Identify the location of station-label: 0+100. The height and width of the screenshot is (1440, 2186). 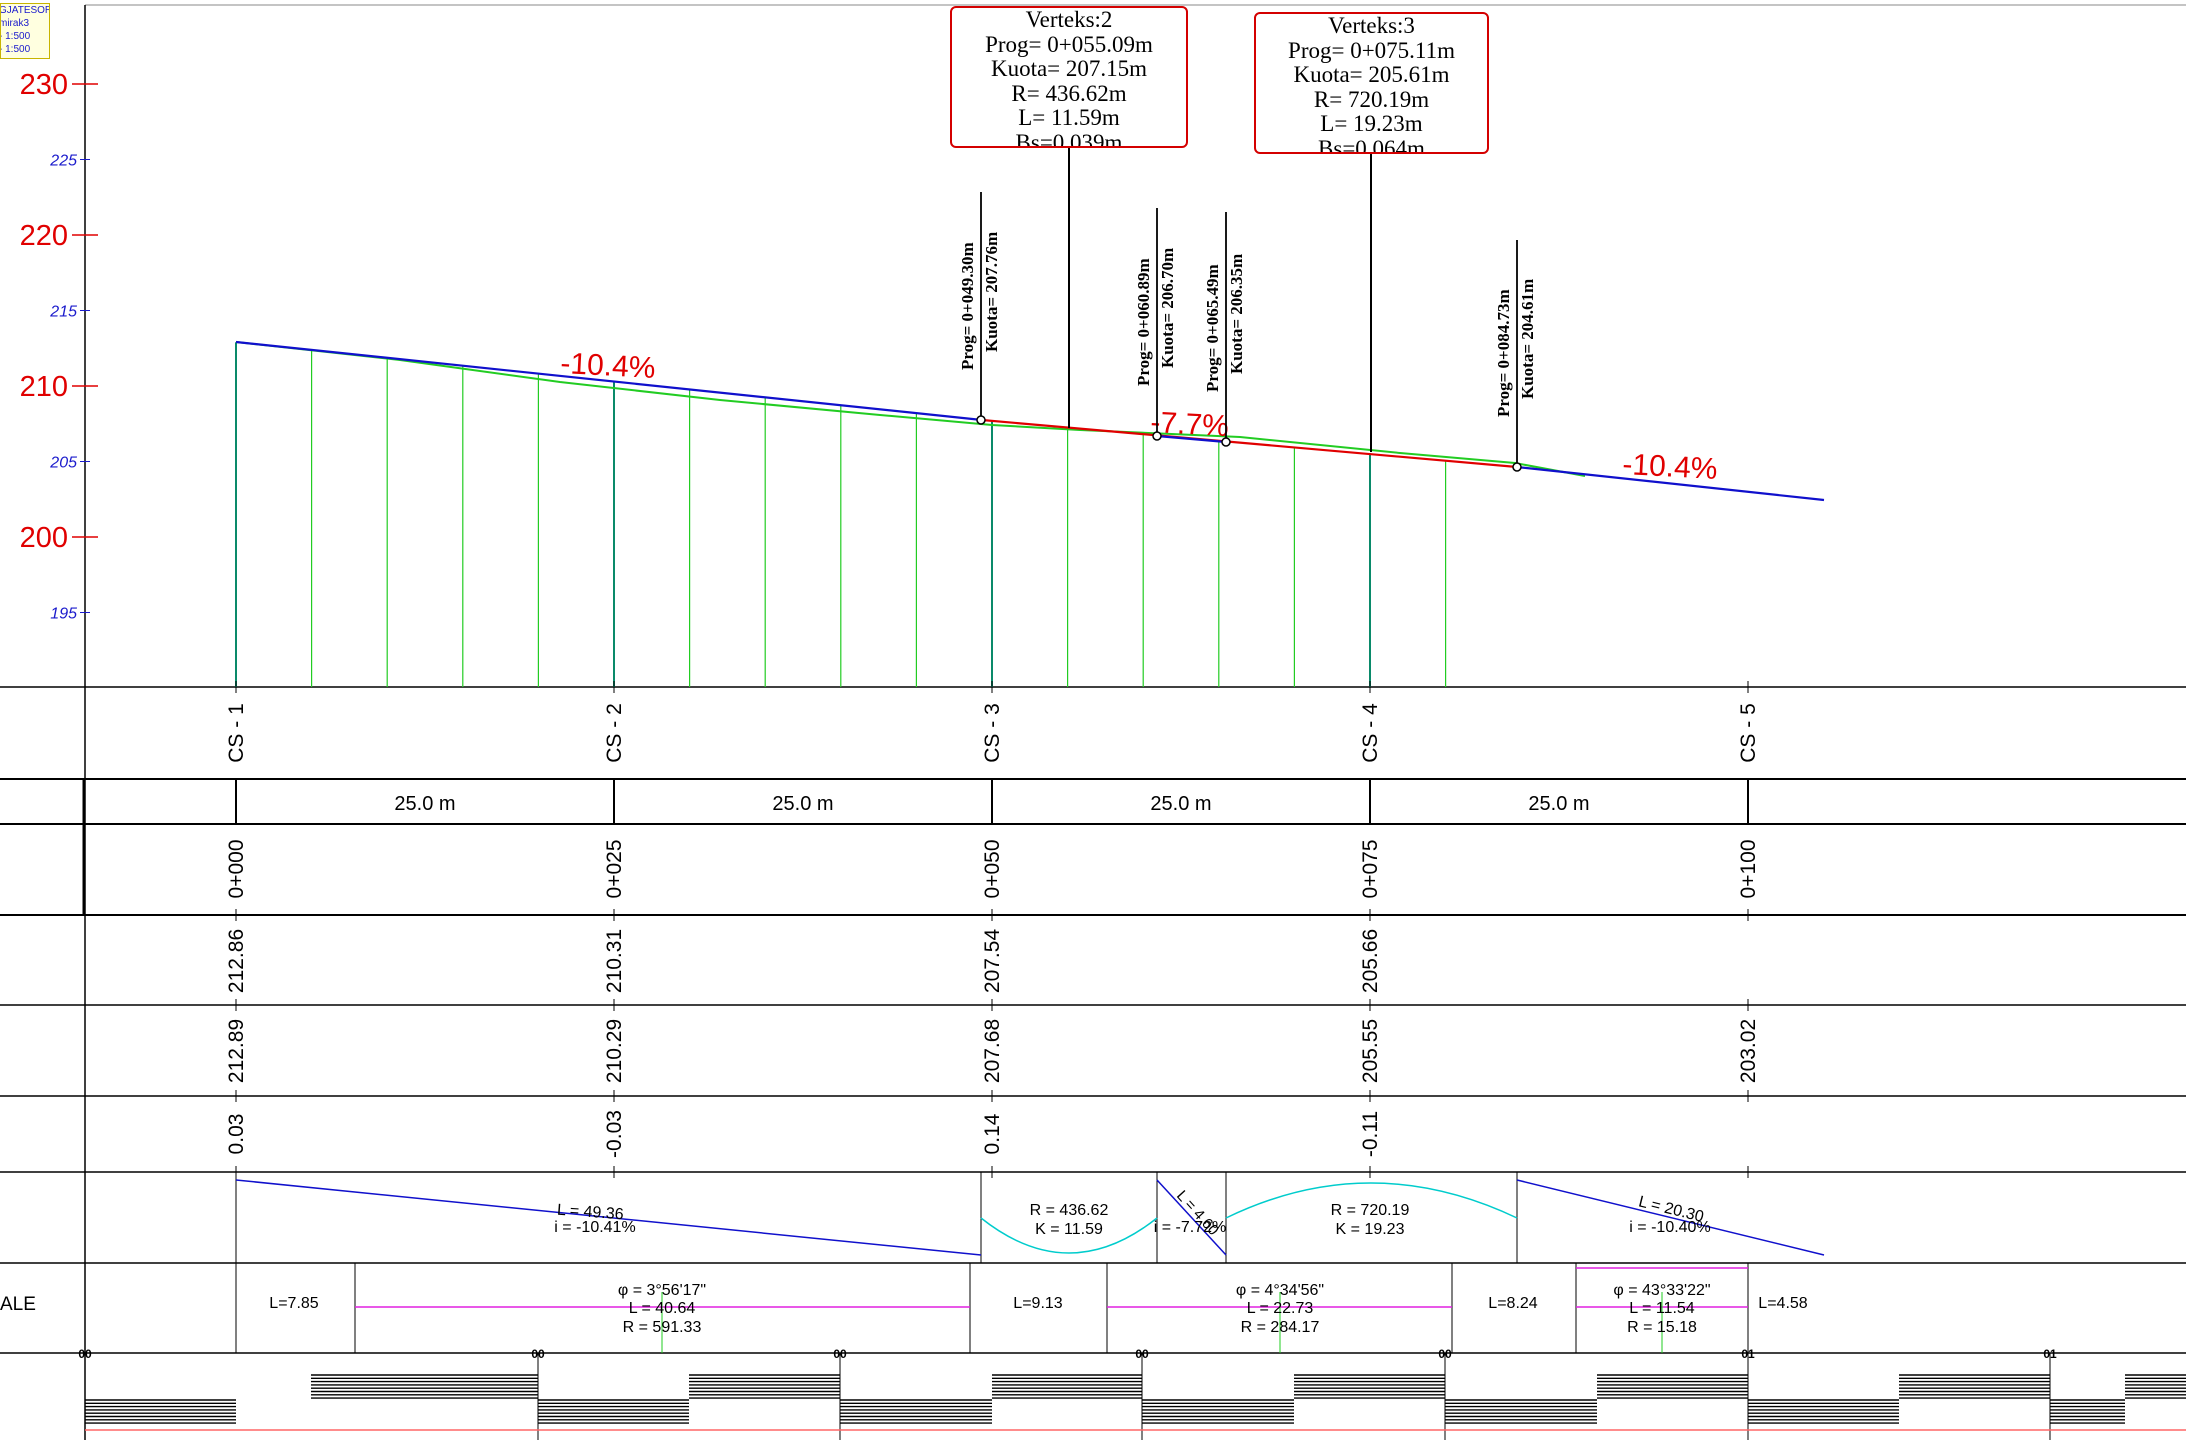
(1748, 869).